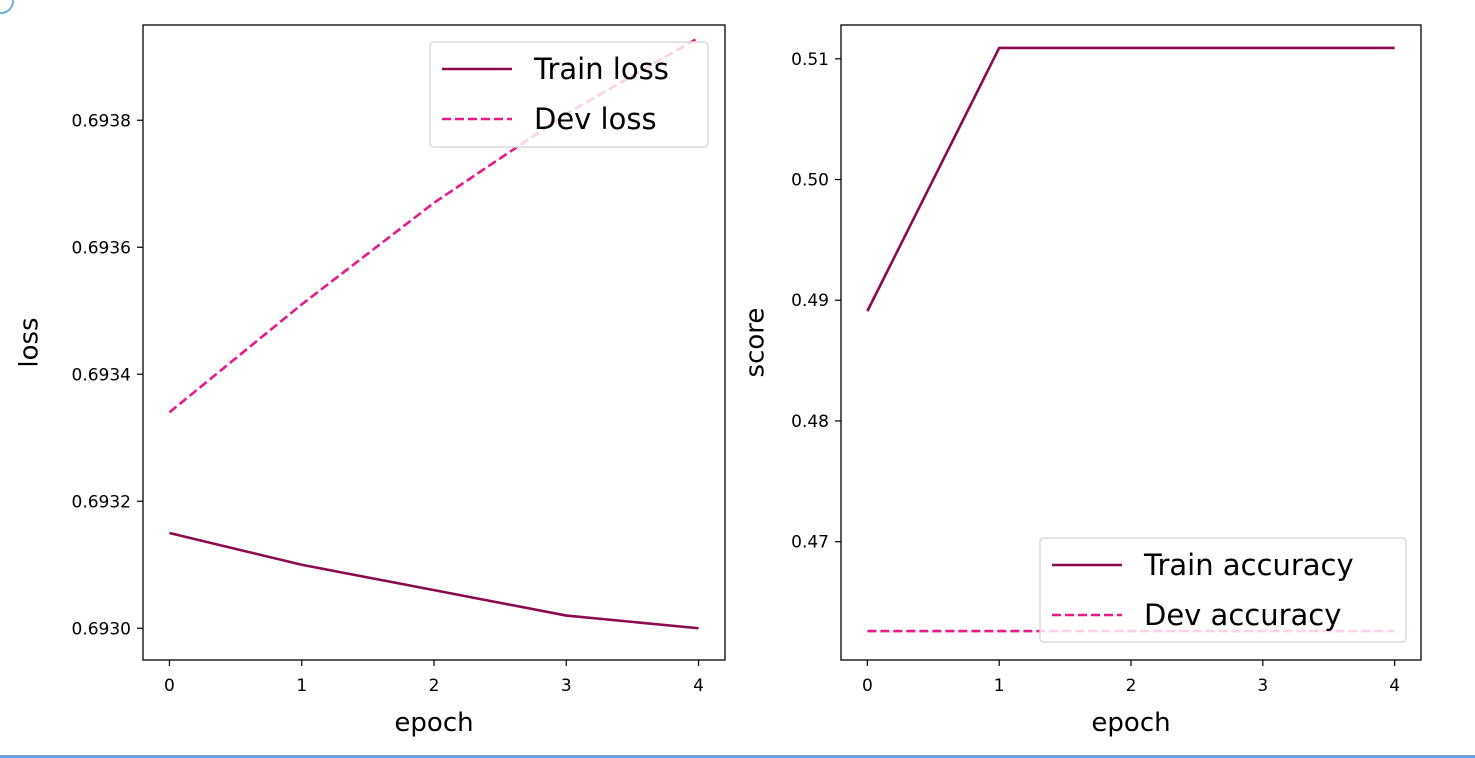 This screenshot has width=1475, height=758. I want to click on score-chart-ytick-label: 0.50, so click(810, 181).